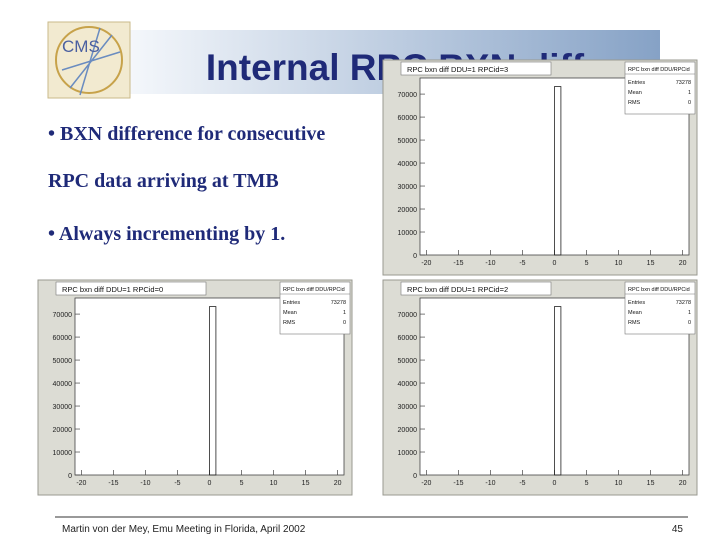 This screenshot has width=720, height=540. I want to click on plot-title: RPC bxn diff DDU=1 RPCid=0, so click(112, 289).